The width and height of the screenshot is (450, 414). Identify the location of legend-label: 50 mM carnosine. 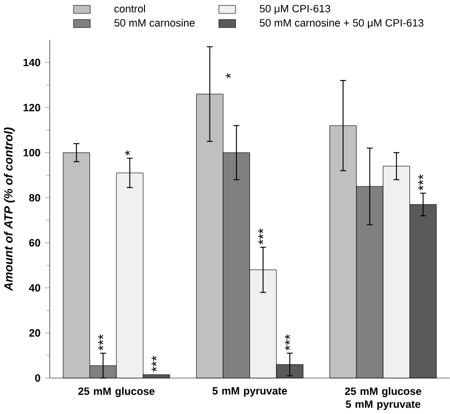
(154, 22).